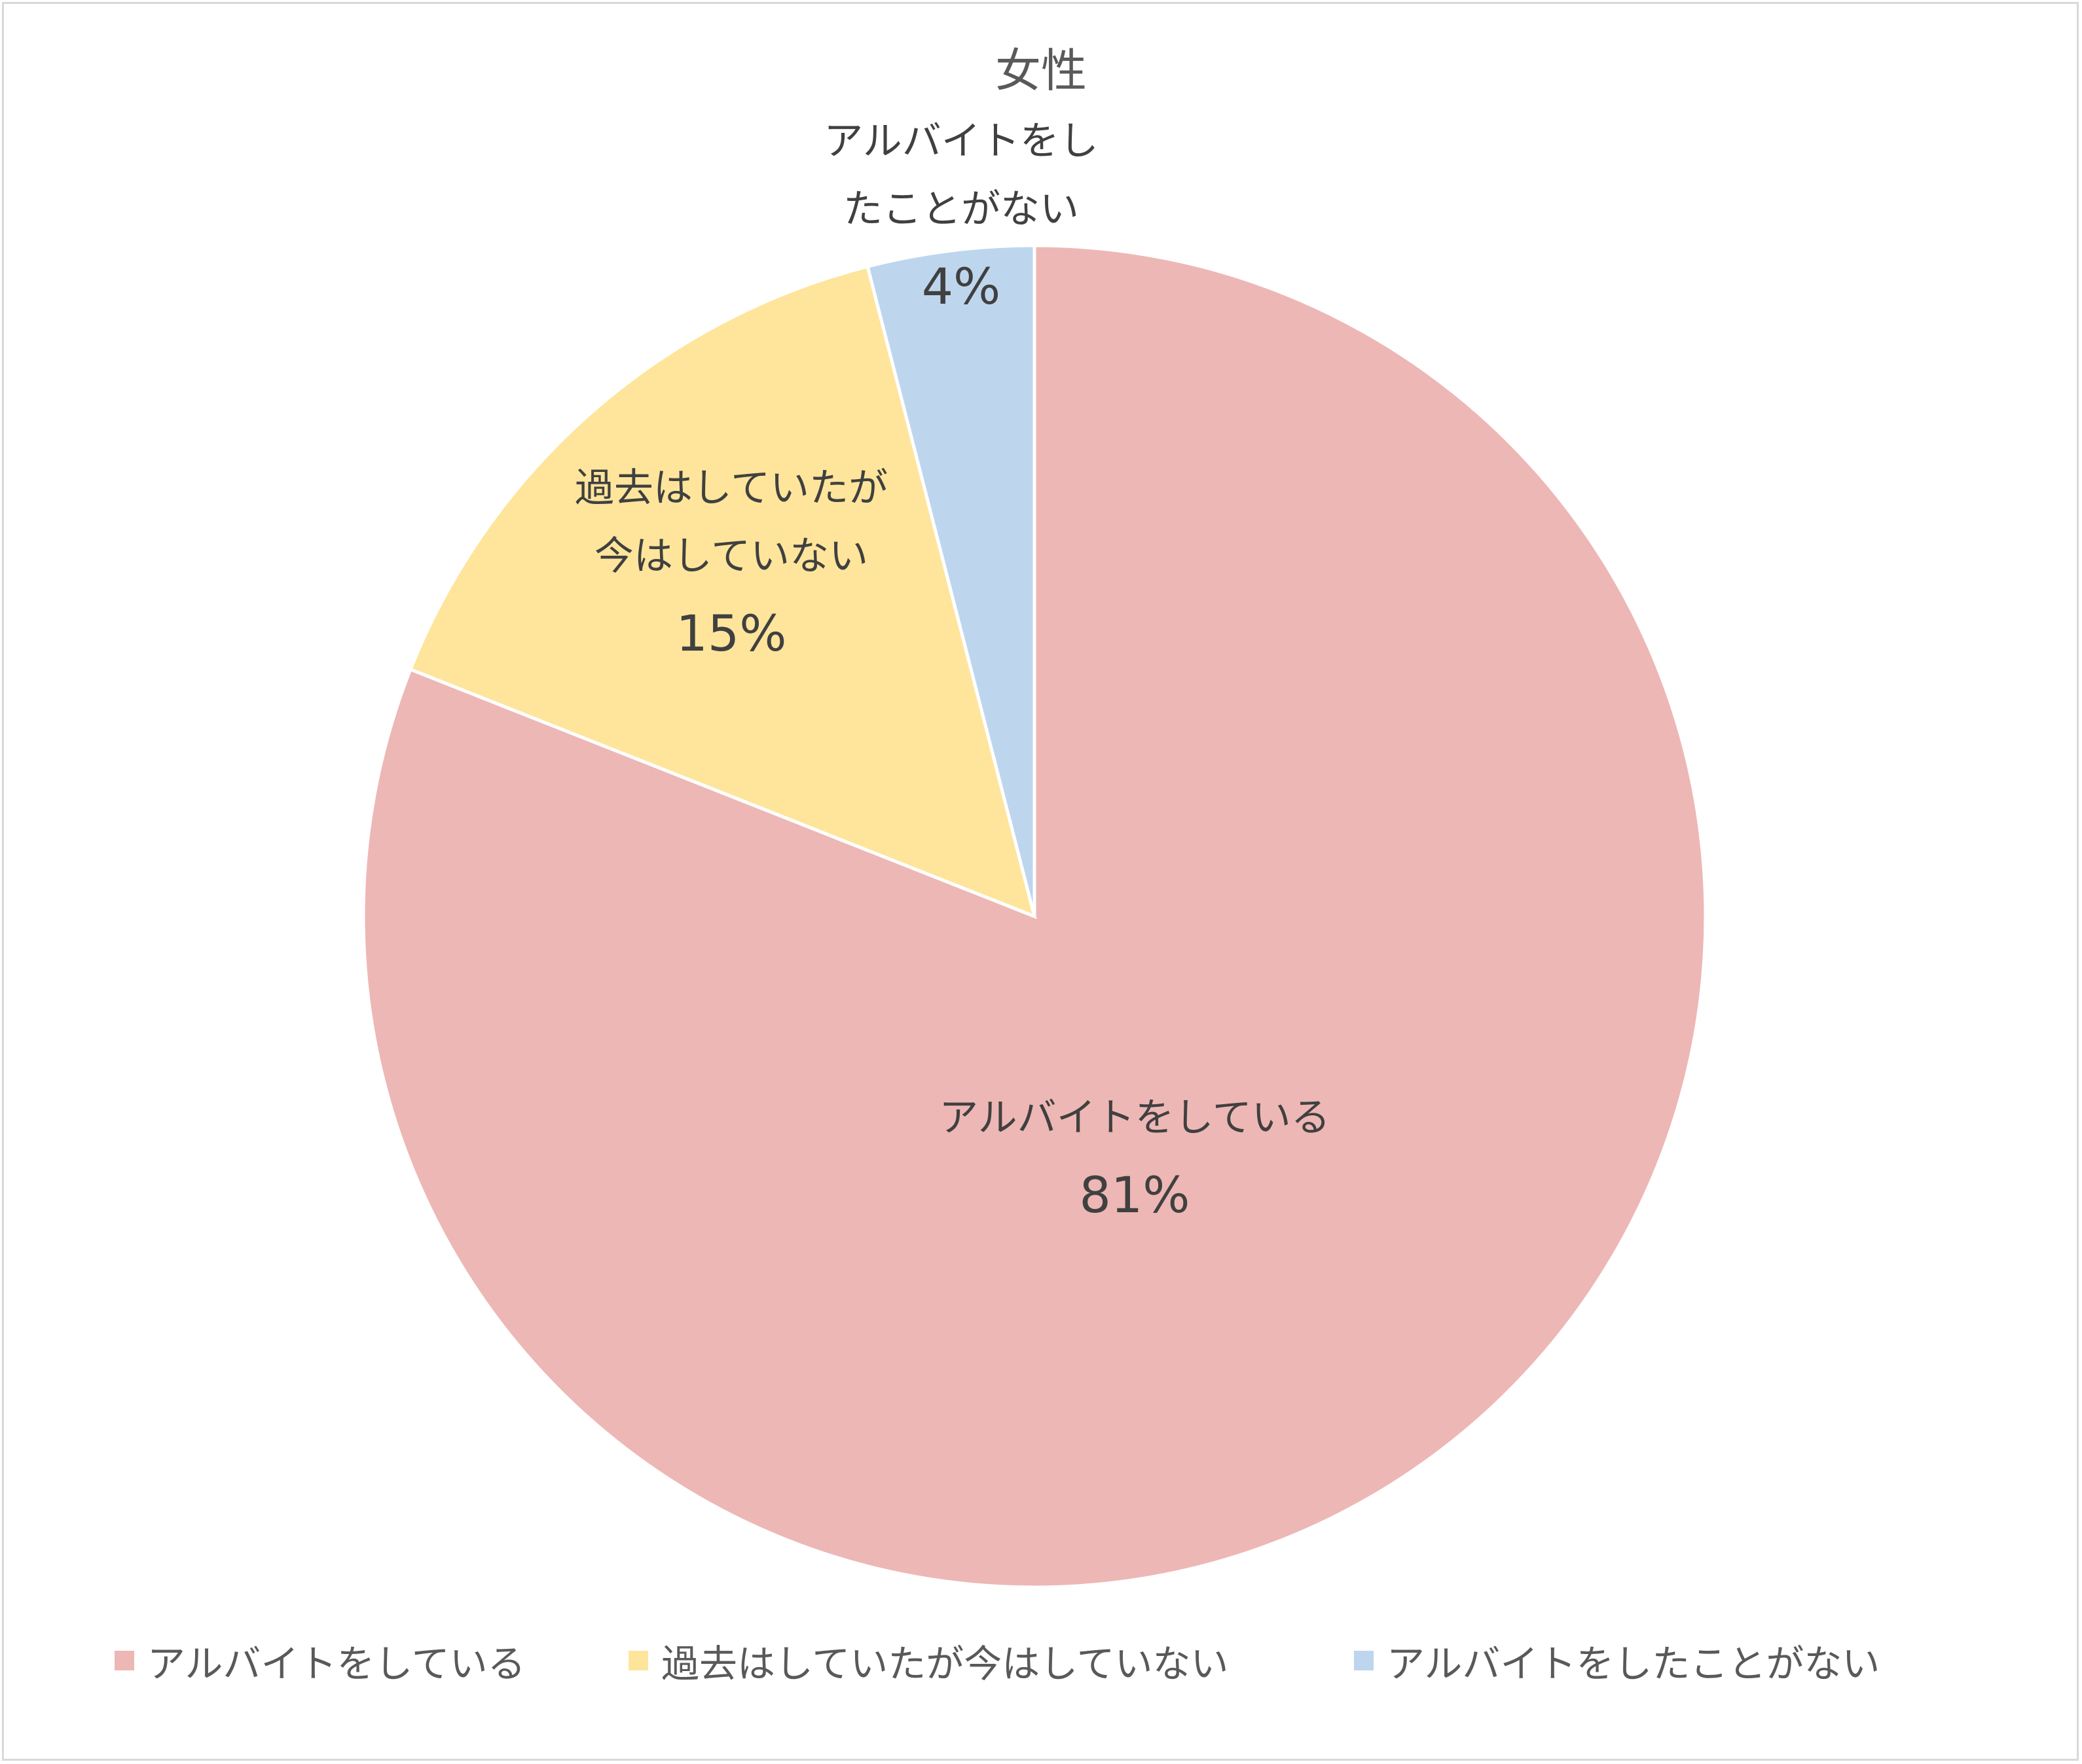 Image resolution: width=2082 pixels, height=1764 pixels. I want to click on legend-item-never: アルバイトをしたことがない, so click(1617, 1660).